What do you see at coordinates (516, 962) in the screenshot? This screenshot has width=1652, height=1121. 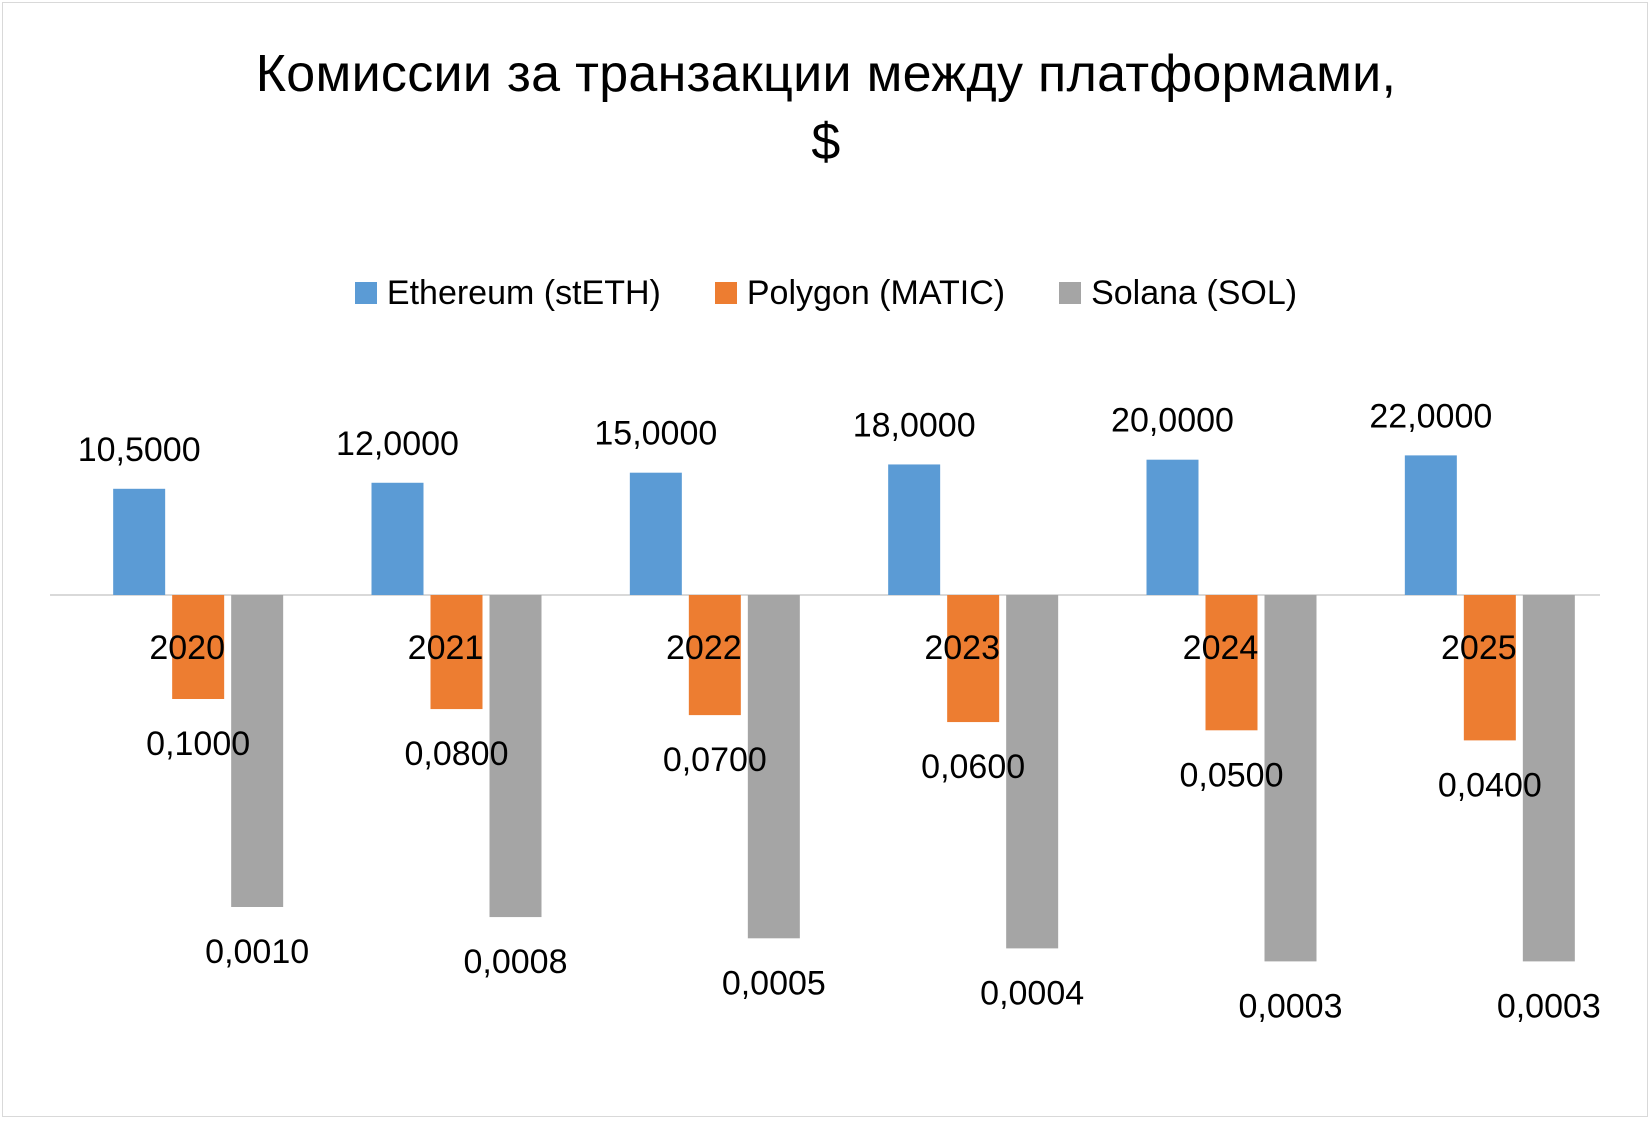 I see `data-label-solana-2021: 0,0008` at bounding box center [516, 962].